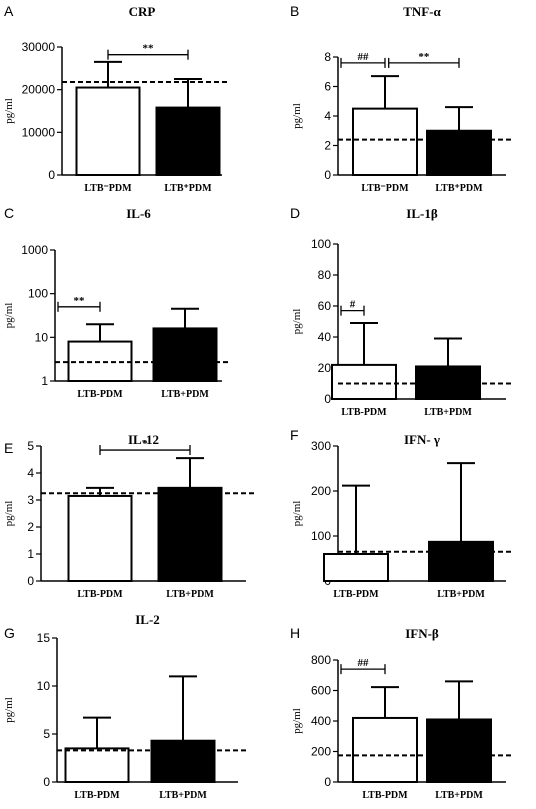 This screenshot has width=536, height=809. Describe the element at coordinates (422, 439) in the screenshot. I see `chart-title: IFN- γ` at that location.